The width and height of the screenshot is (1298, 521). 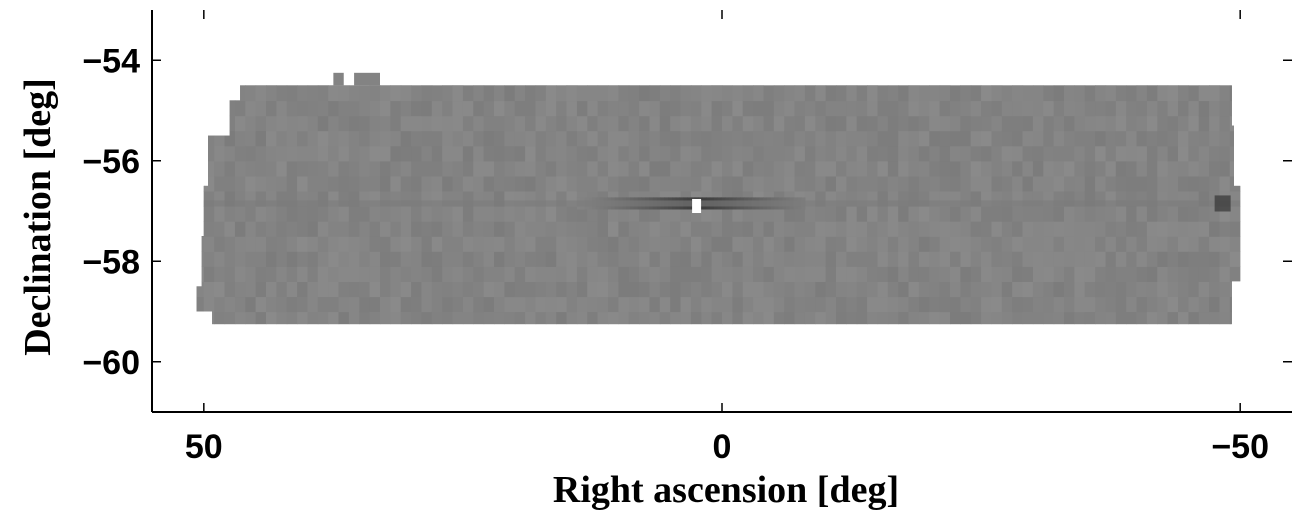 What do you see at coordinates (726, 490) in the screenshot?
I see `x-axis-label: Right ascension [deg]` at bounding box center [726, 490].